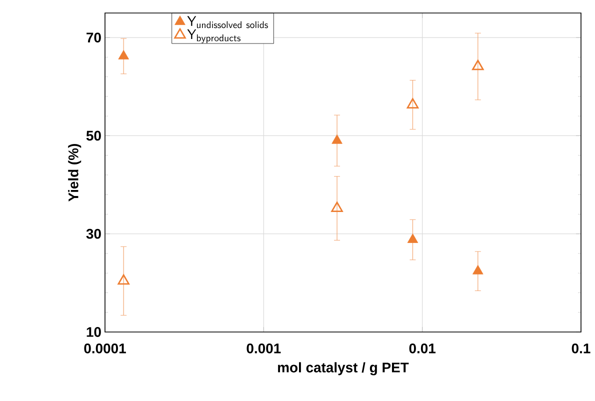 The width and height of the screenshot is (595, 401). What do you see at coordinates (422, 348) in the screenshot?
I see `x-tick-label: 0.01` at bounding box center [422, 348].